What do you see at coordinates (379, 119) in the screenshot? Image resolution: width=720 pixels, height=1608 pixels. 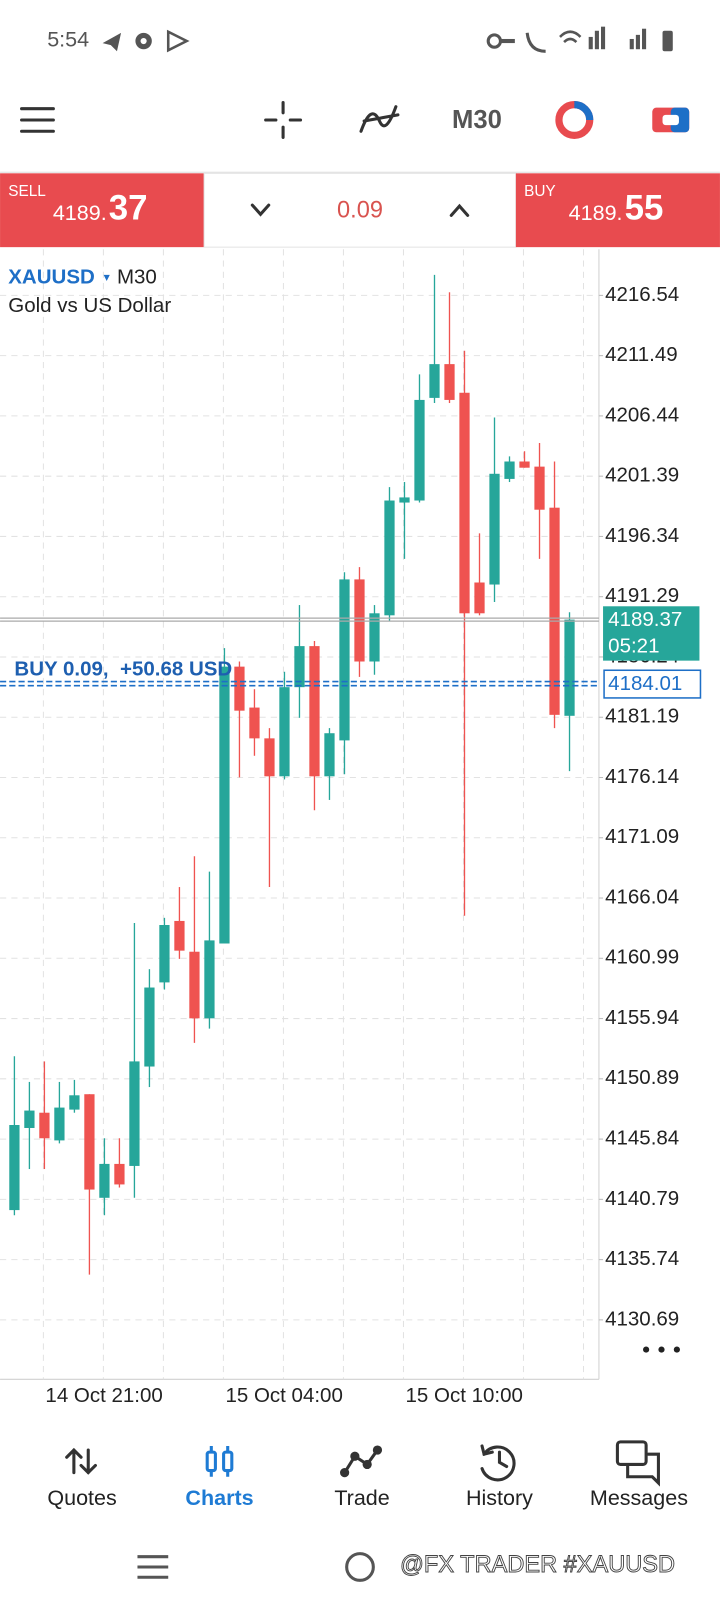 I see `indicators-button` at bounding box center [379, 119].